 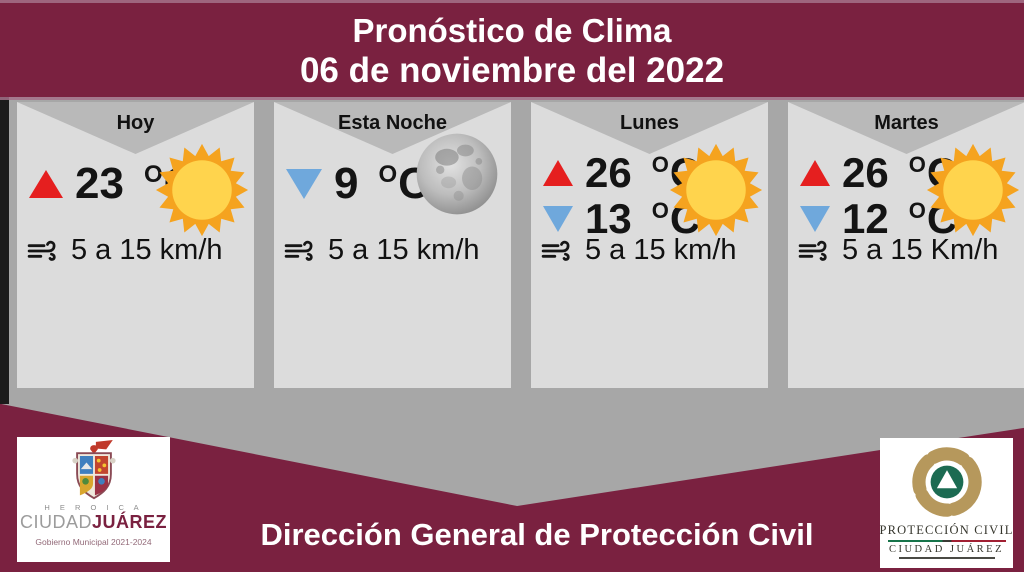 I want to click on low-temp-row: 9 OC, so click(x=358, y=184).